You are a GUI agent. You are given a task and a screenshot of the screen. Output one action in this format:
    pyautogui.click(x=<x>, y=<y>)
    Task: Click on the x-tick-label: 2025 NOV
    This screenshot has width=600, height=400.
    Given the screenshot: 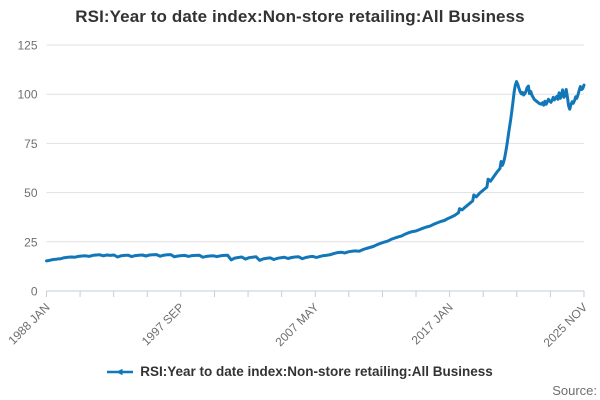 What is the action you would take?
    pyautogui.click(x=566, y=325)
    